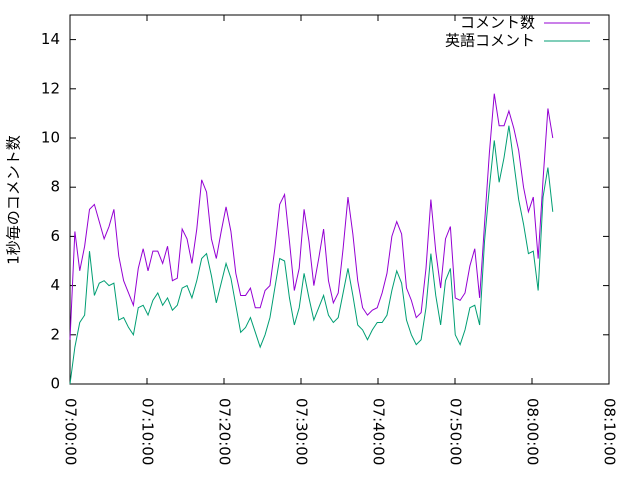  Describe the element at coordinates (302, 431) in the screenshot. I see `x-tick-label: 07:30:00` at that location.